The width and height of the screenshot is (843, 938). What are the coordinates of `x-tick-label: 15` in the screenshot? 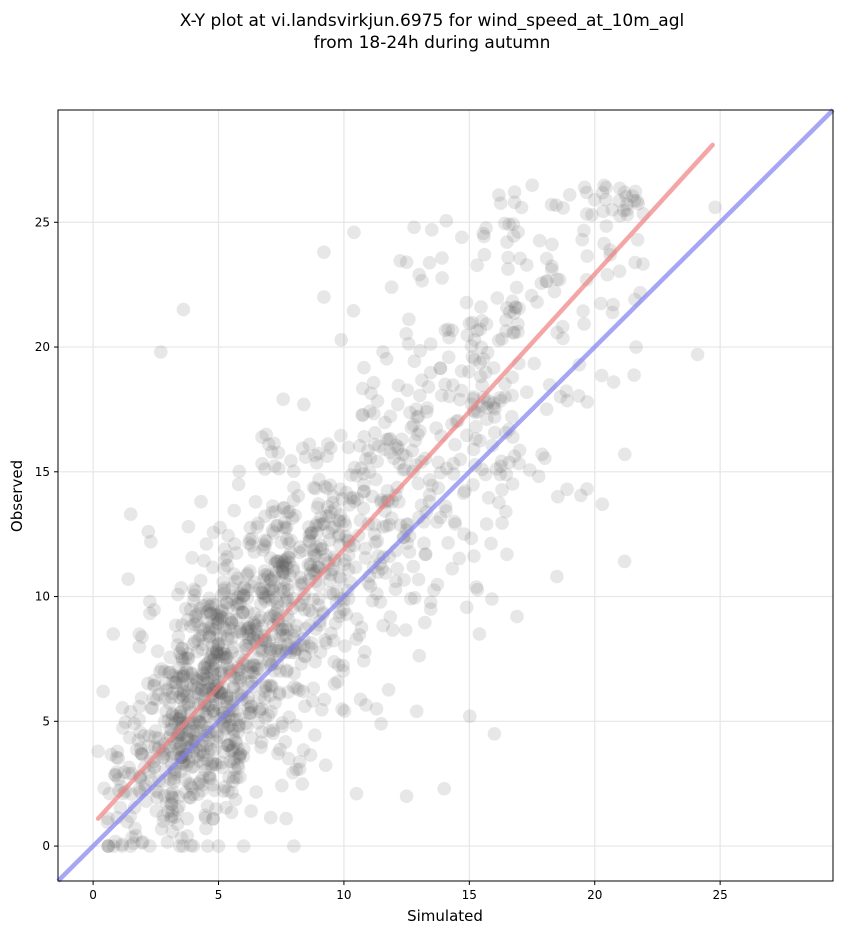 It's located at (469, 895).